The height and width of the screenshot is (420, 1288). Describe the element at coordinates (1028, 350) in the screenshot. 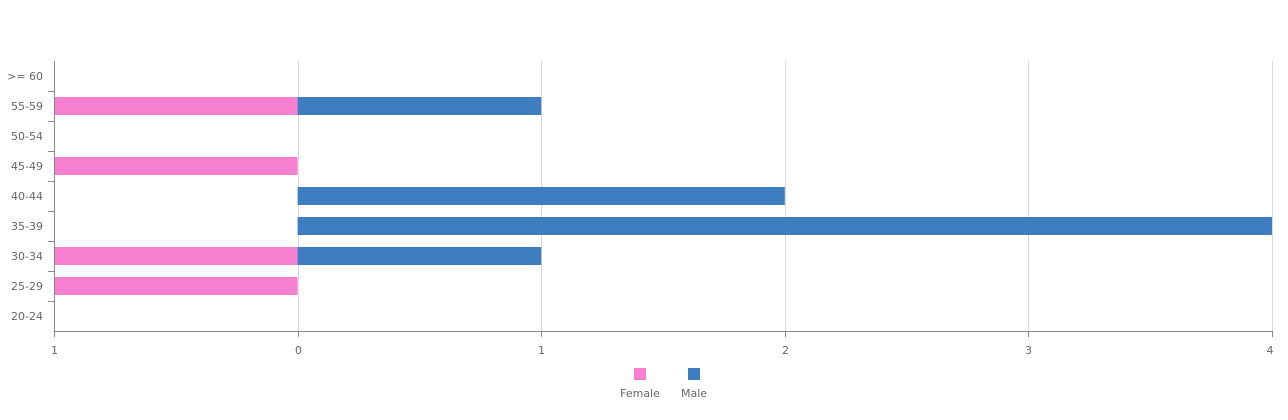

I see `x-tick-label: 3` at that location.